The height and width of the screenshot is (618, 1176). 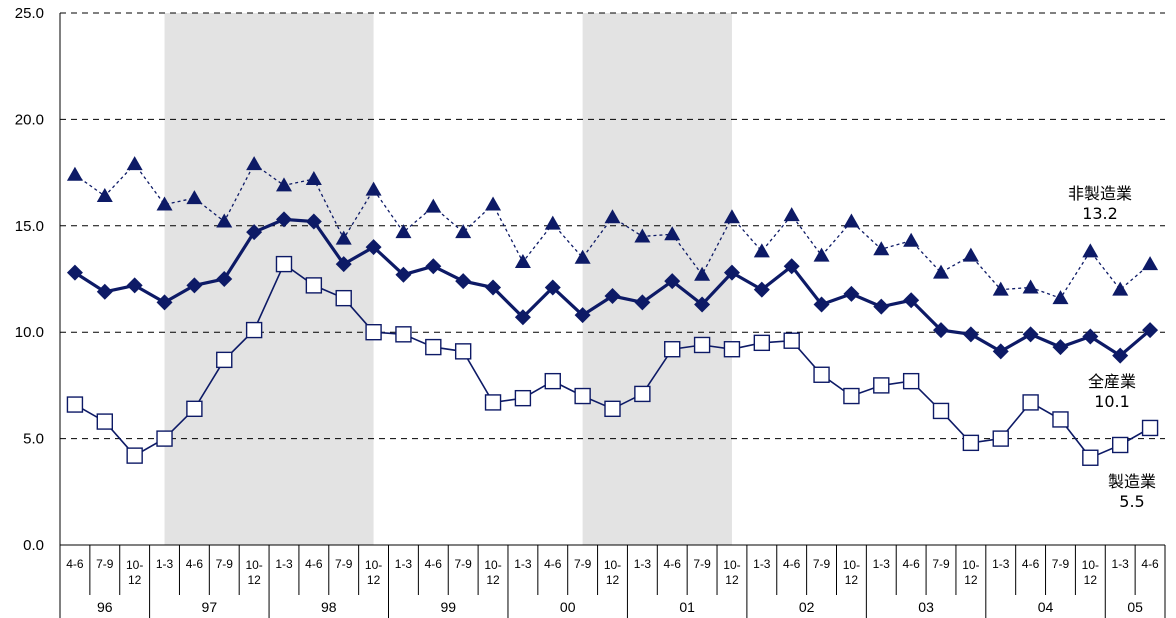 What do you see at coordinates (33, 439) in the screenshot?
I see `y-tick-label: 5.0` at bounding box center [33, 439].